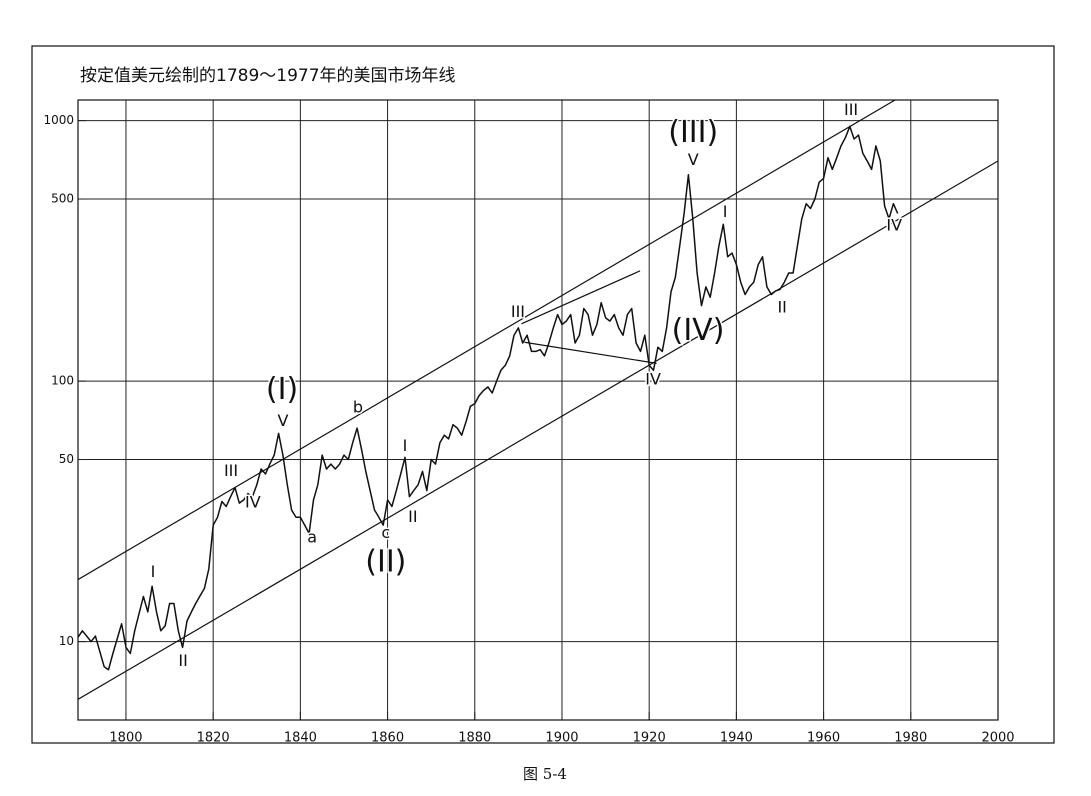 Image resolution: width=1091 pixels, height=796 pixels. What do you see at coordinates (358, 406) in the screenshot?
I see `wave-label: b` at bounding box center [358, 406].